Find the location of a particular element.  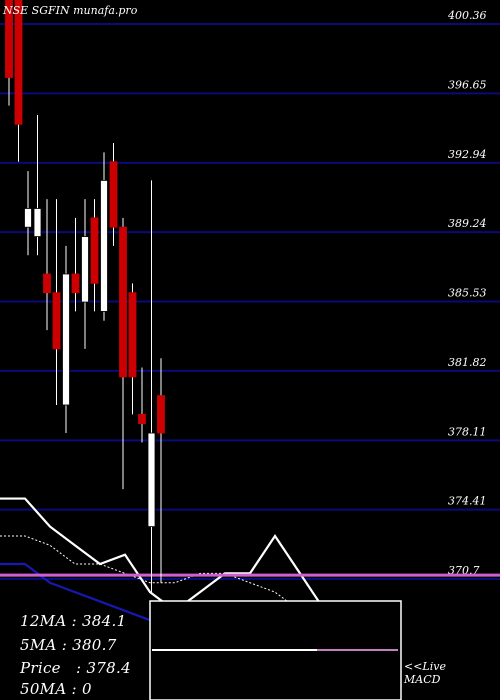

y-tick-label: 385.53 is located at coordinates (467, 293).